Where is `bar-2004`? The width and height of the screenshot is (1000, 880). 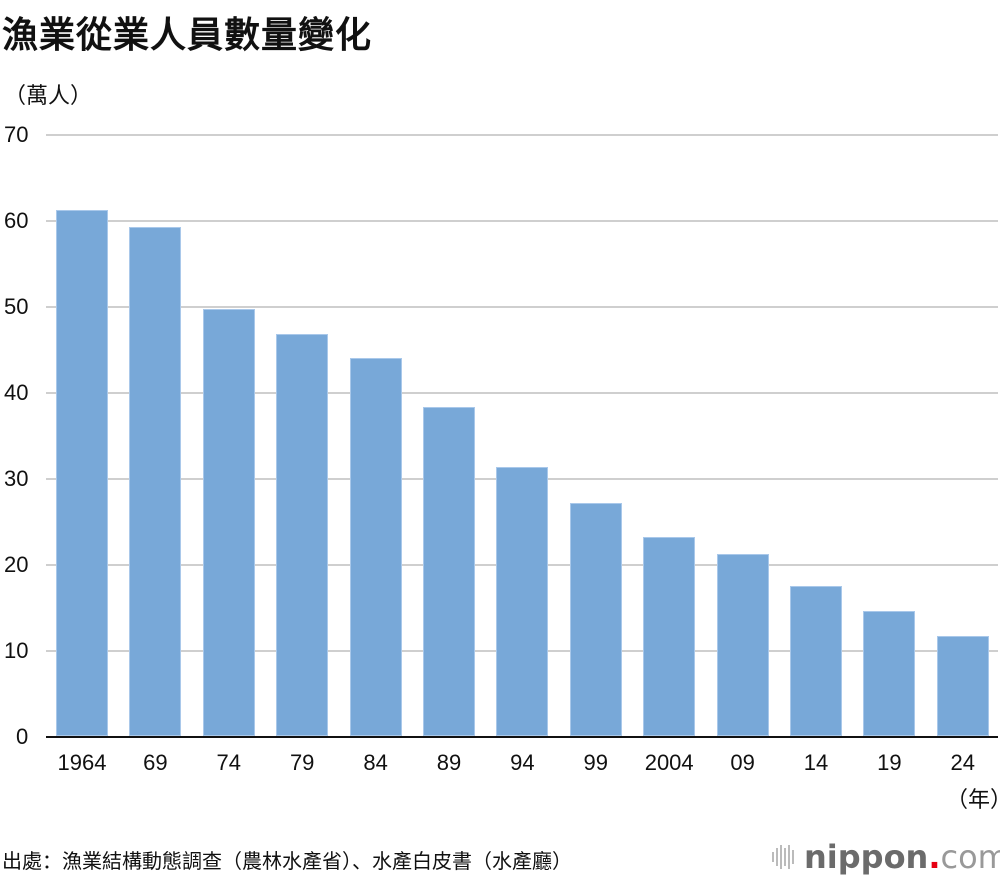 bar-2004 is located at coordinates (669, 636).